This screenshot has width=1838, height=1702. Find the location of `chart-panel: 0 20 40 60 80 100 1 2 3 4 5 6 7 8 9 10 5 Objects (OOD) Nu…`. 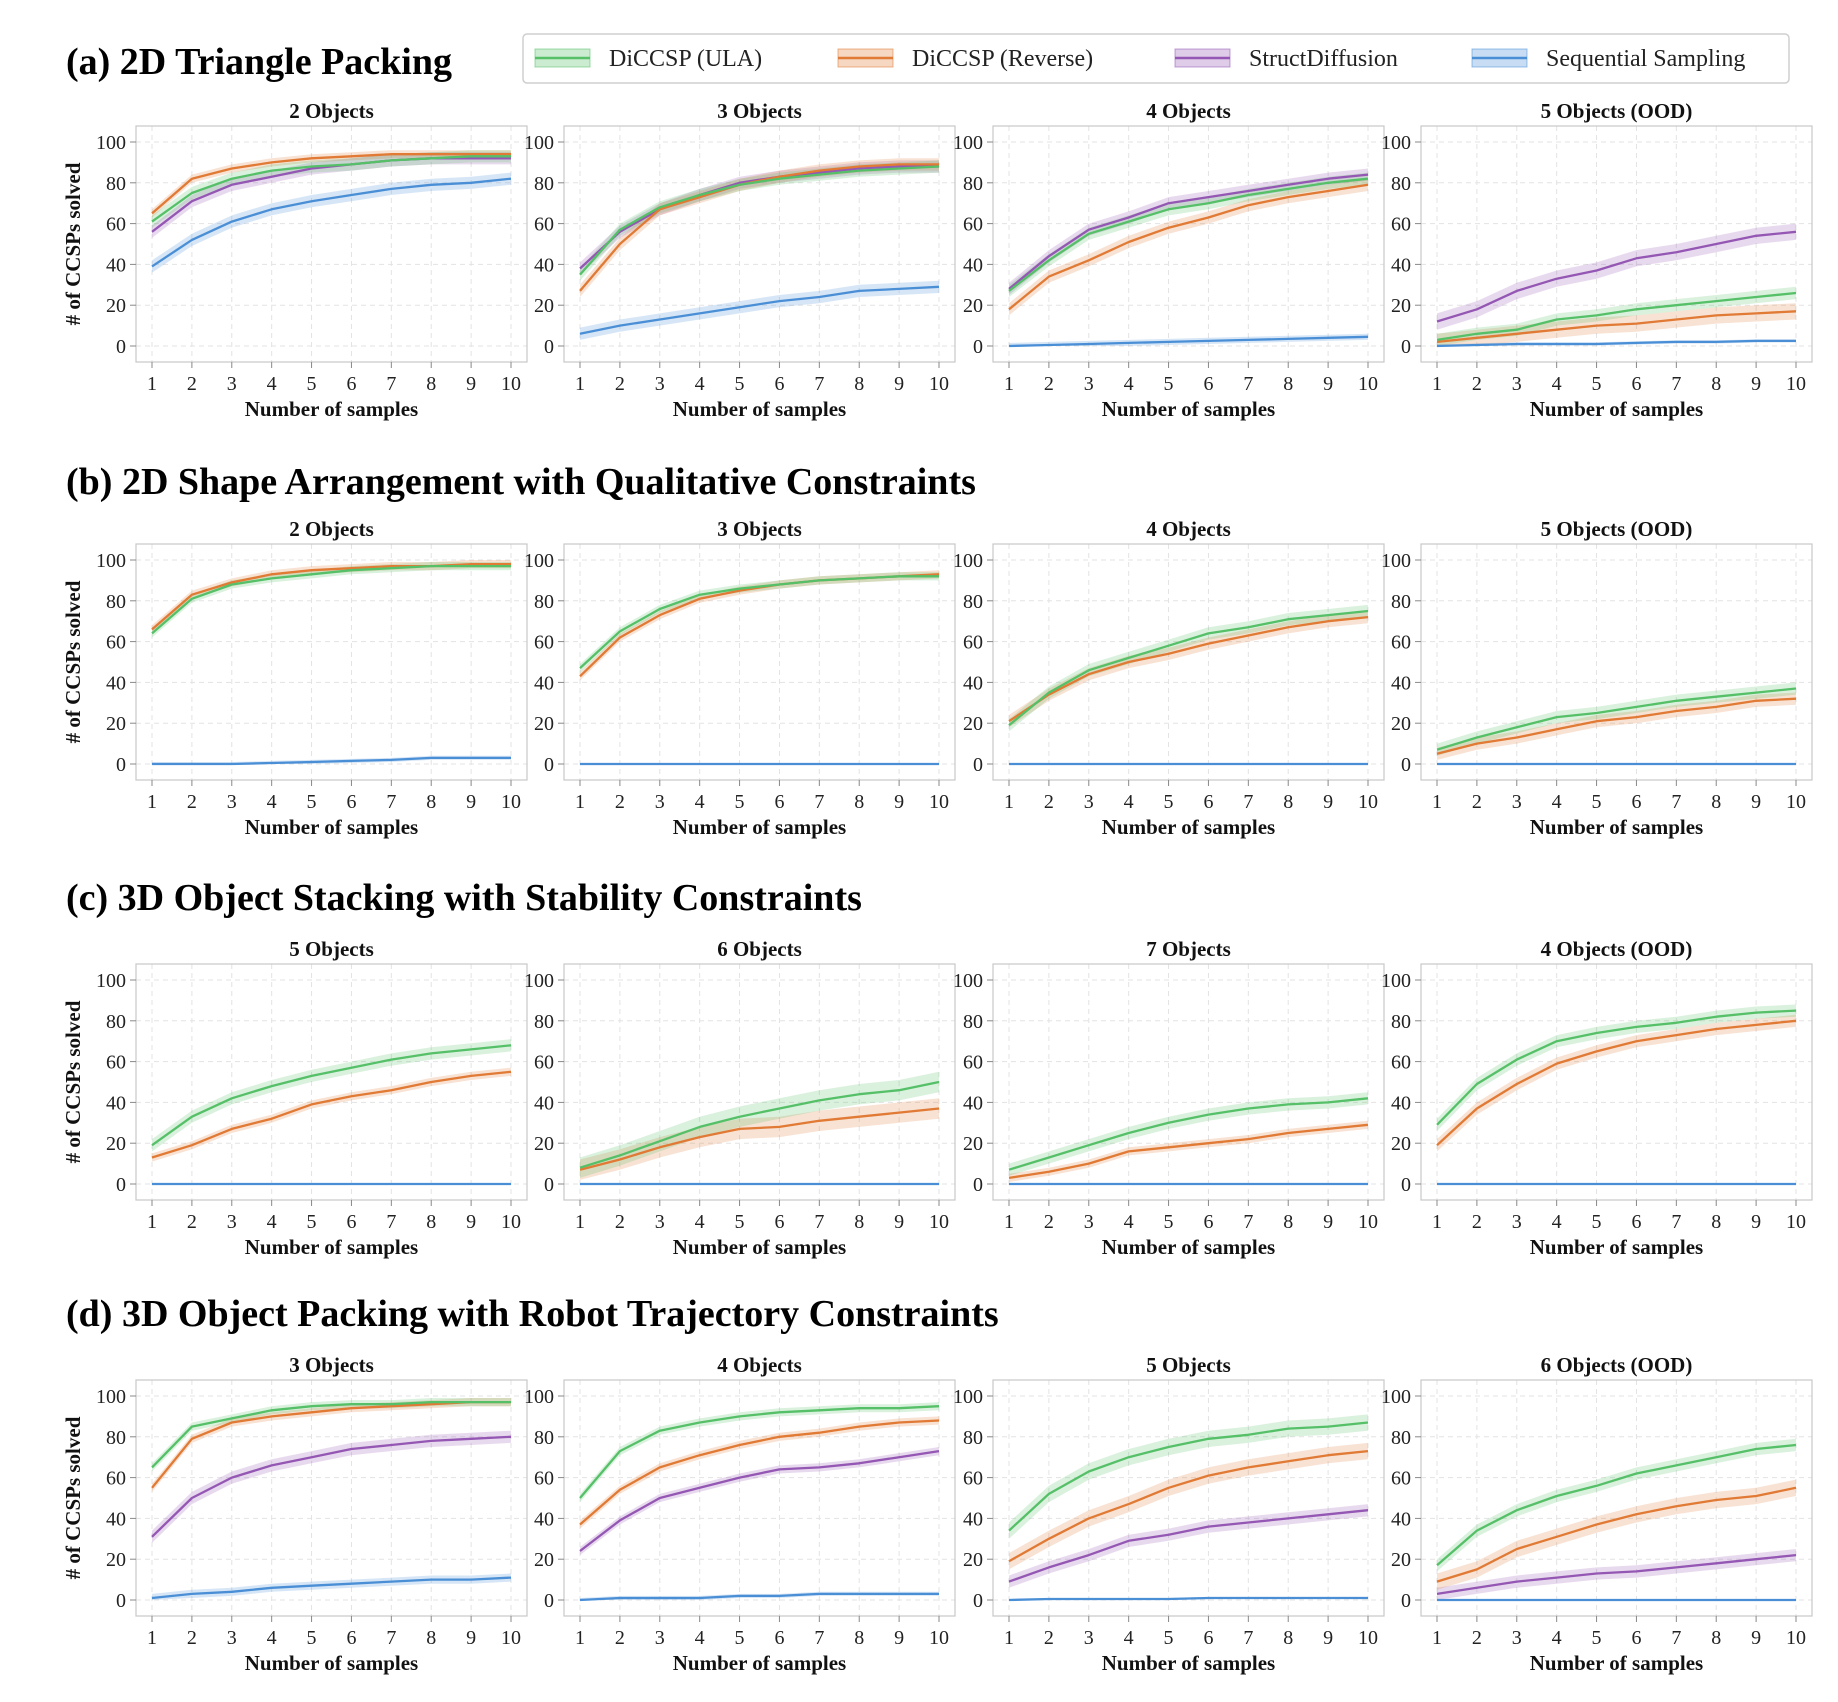

chart-panel: 0 20 40 60 80 100 1 2 3 4 5 6 7 8 9 10 5 Objects (OOD) Nu… is located at coordinates (1597, 260).